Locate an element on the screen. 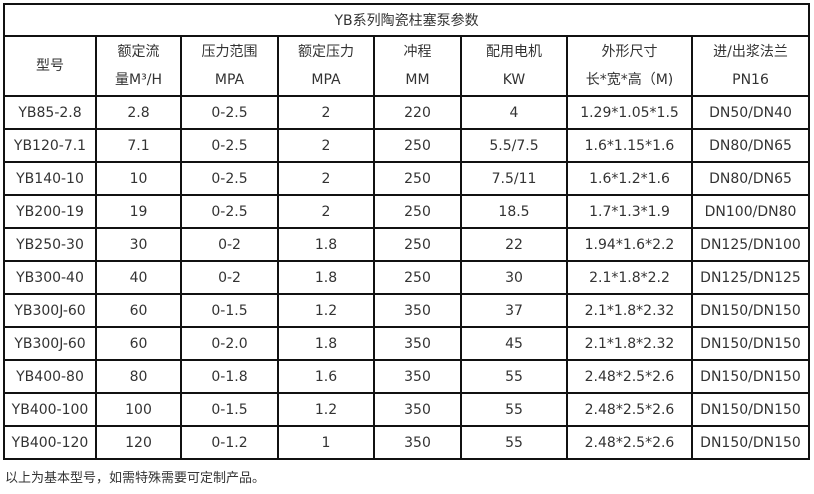 Image resolution: width=814 pixels, height=494 pixels. header-line: KW is located at coordinates (514, 80).